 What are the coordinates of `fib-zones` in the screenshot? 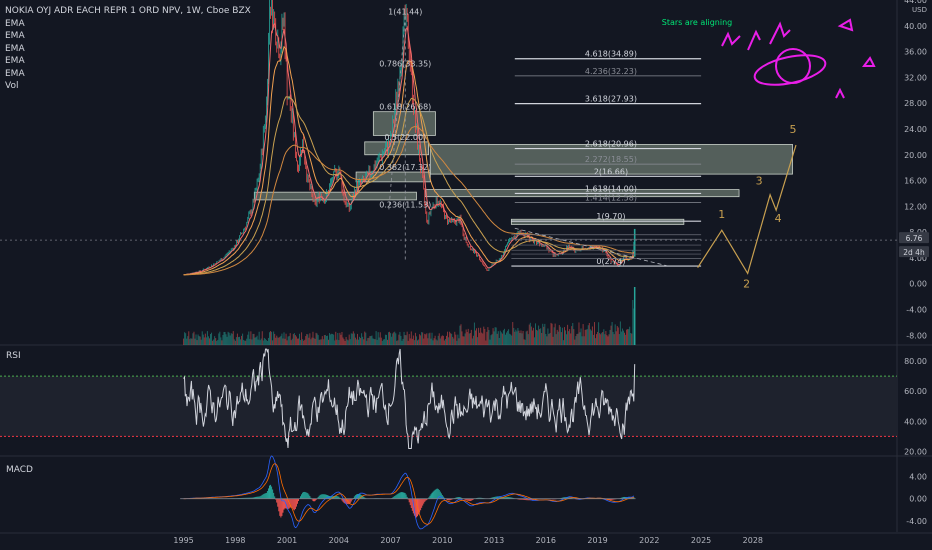 It's located at (523, 168).